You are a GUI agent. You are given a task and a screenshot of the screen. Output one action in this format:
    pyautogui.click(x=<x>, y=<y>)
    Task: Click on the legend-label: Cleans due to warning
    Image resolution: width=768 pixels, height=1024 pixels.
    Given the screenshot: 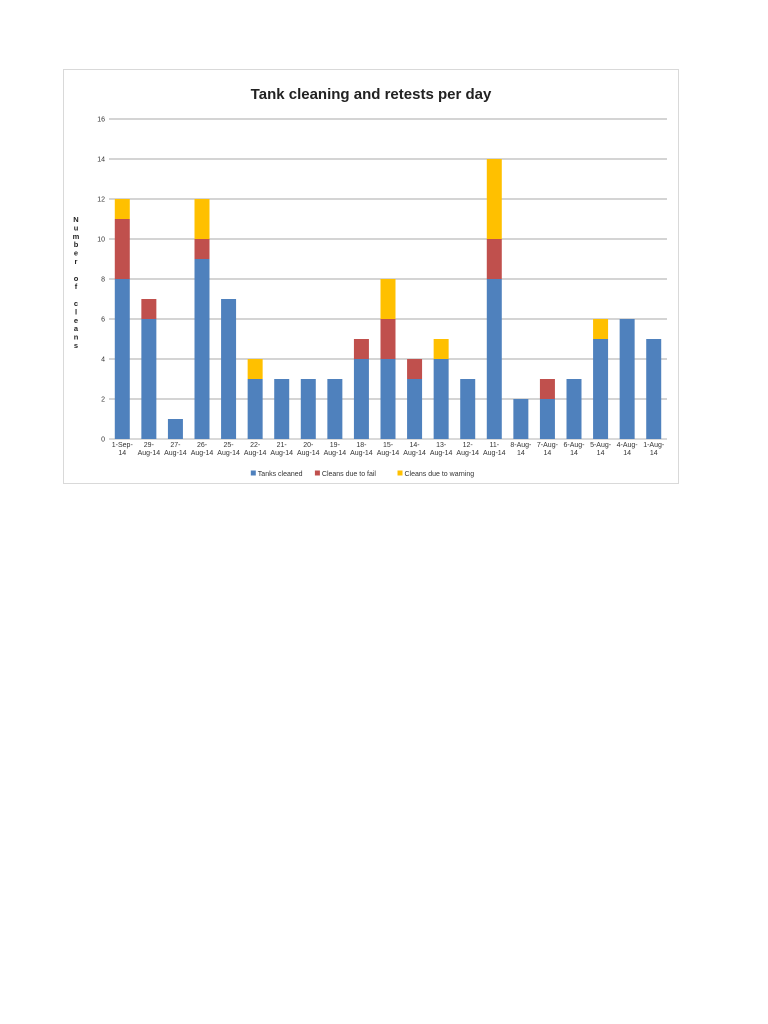 What is the action you would take?
    pyautogui.click(x=440, y=474)
    